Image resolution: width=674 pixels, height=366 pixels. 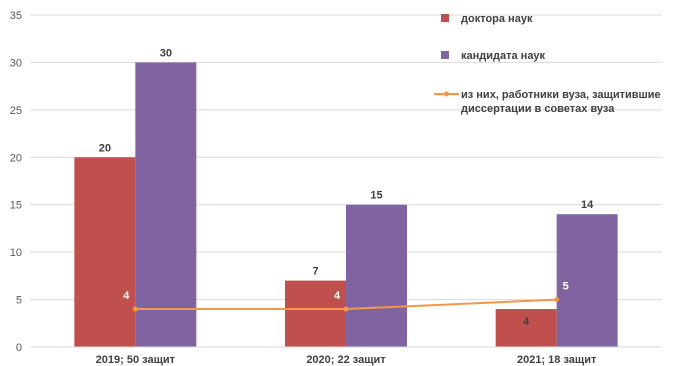 I want to click on bar-data-label: 7, so click(x=315, y=272).